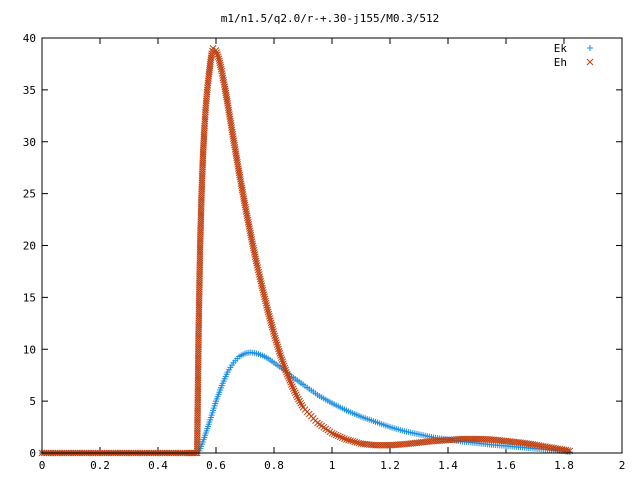  I want to click on y-tick-label: 0, so click(32, 453).